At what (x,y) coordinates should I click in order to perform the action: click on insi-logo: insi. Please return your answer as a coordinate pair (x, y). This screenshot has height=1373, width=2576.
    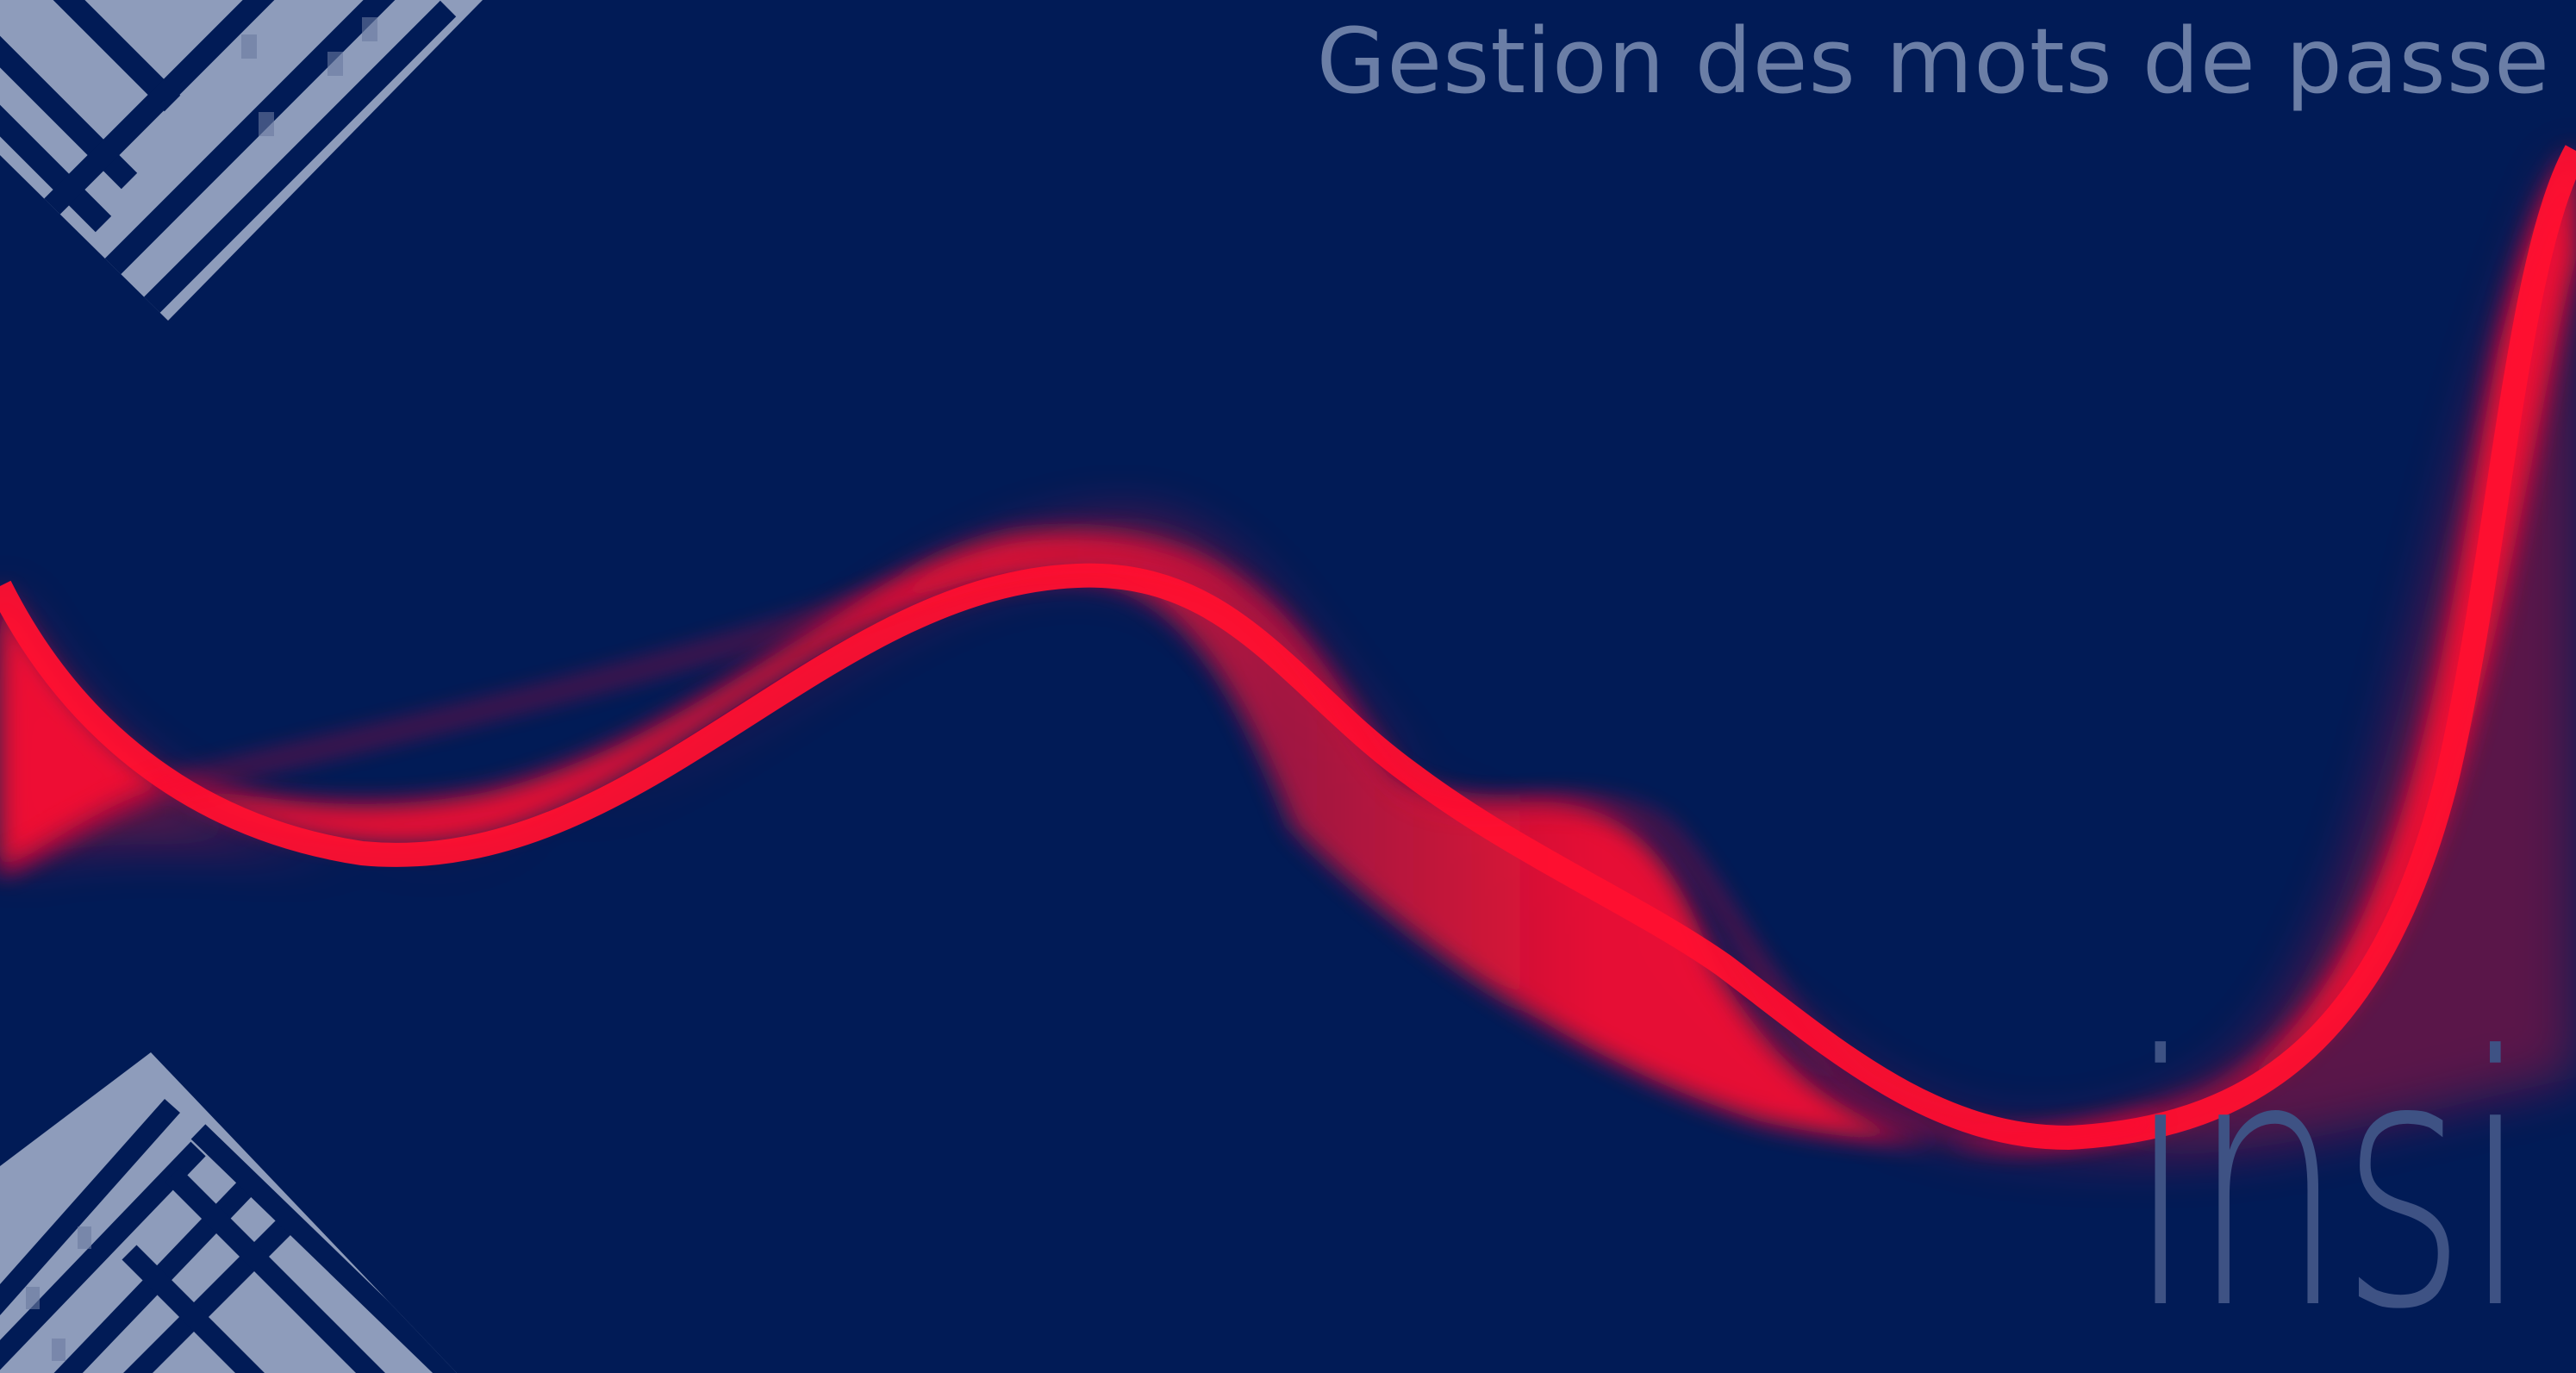
    Looking at the image, I should click on (2328, 1178).